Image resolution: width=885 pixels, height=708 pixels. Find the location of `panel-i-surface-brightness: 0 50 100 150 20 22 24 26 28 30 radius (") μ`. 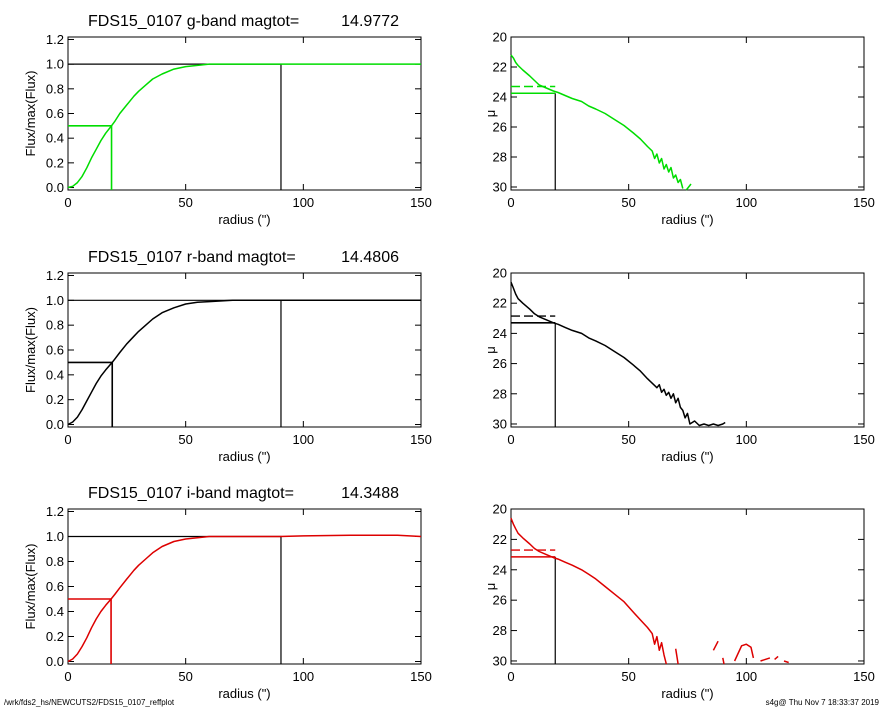

panel-i-surface-brightness: 0 50 100 150 20 22 24 26 28 30 radius (") μ is located at coordinates (679, 602).